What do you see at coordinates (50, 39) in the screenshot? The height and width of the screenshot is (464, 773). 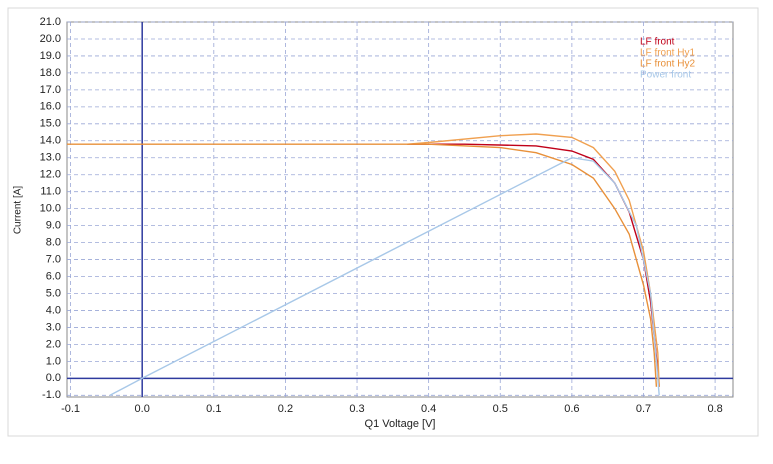 I see `y-tick-label: 20.0` at bounding box center [50, 39].